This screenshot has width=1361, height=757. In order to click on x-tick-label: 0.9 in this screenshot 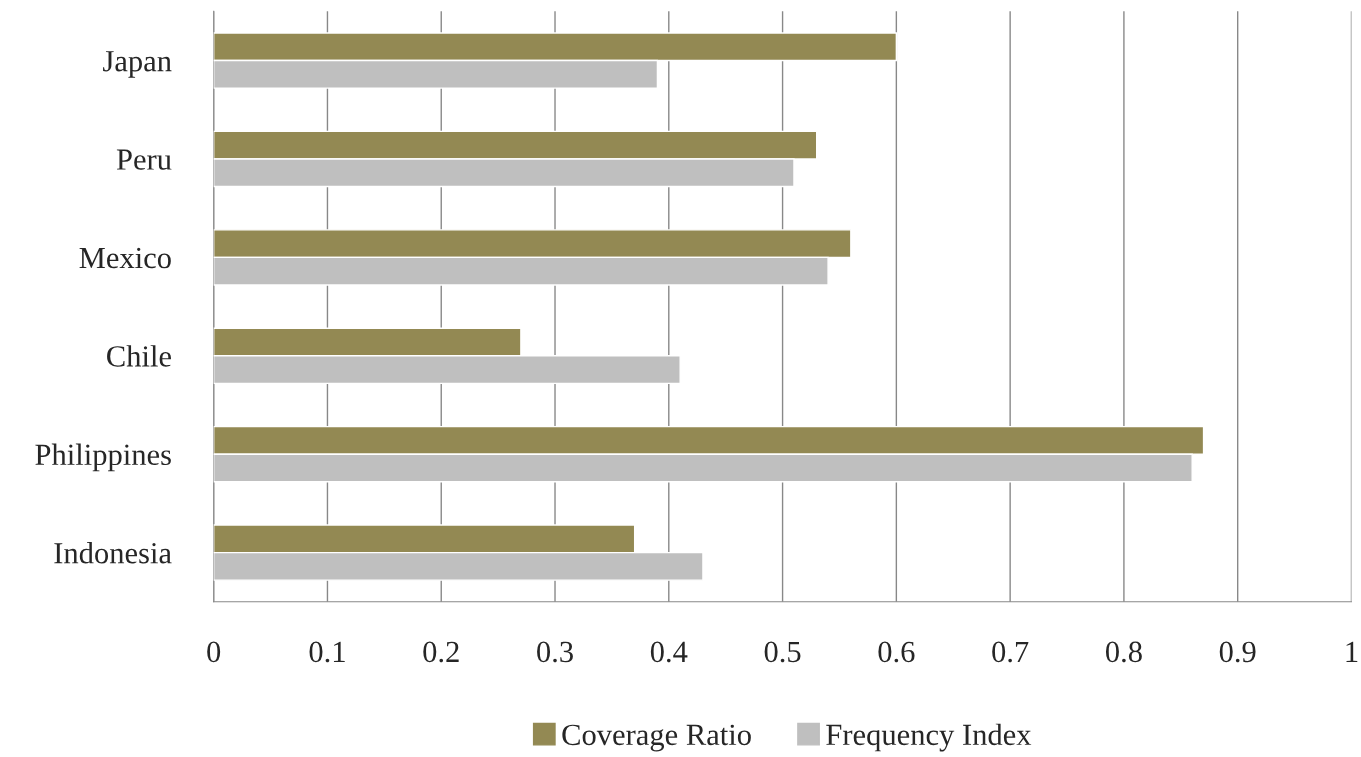, I will do `click(1237, 652)`.